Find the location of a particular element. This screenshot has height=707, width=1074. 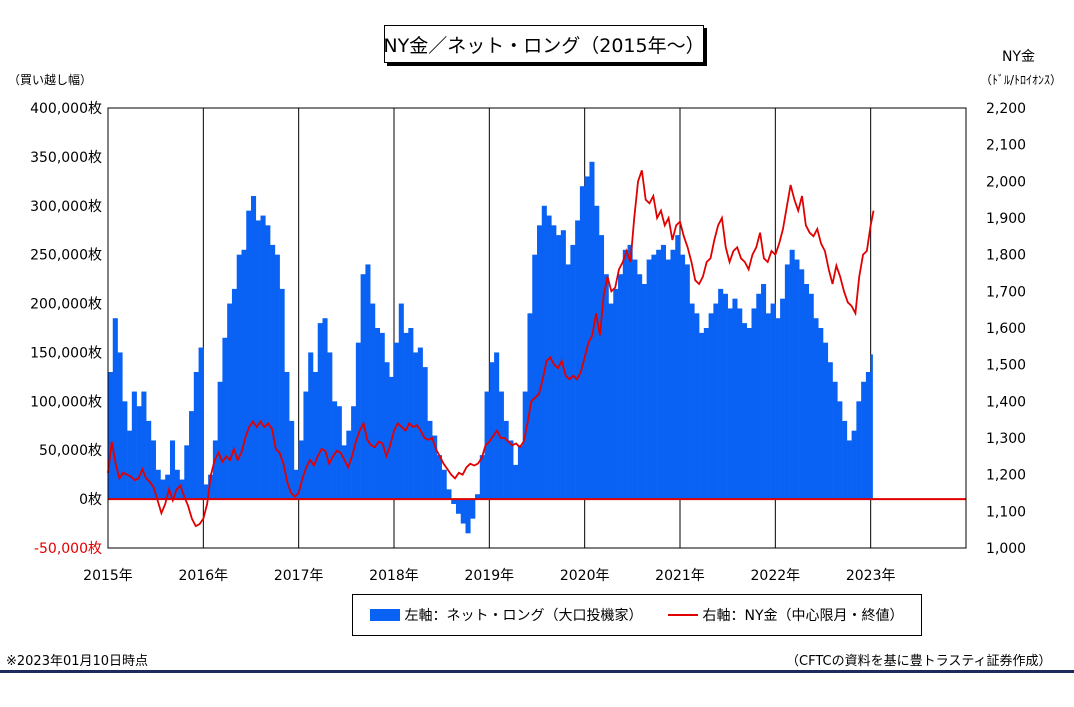

x-tick-label: 2015年 is located at coordinates (108, 576).